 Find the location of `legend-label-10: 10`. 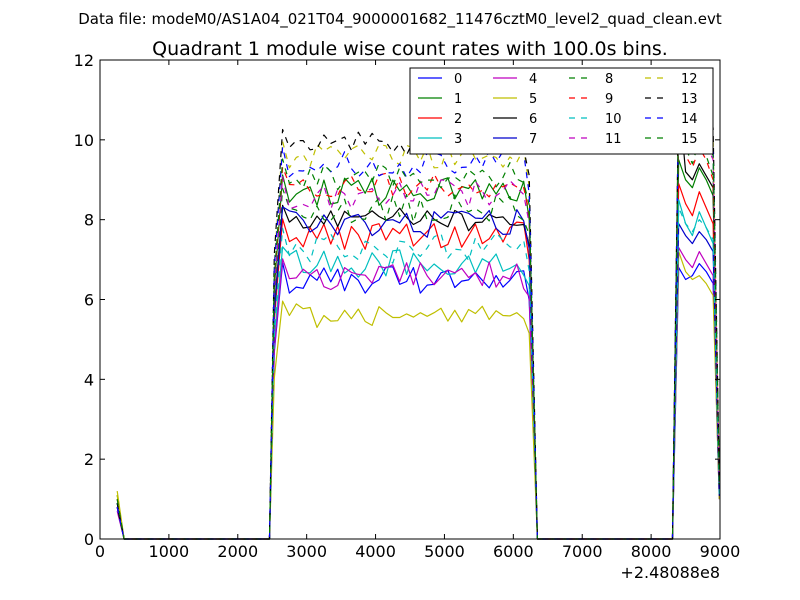

legend-label-10: 10 is located at coordinates (613, 119).